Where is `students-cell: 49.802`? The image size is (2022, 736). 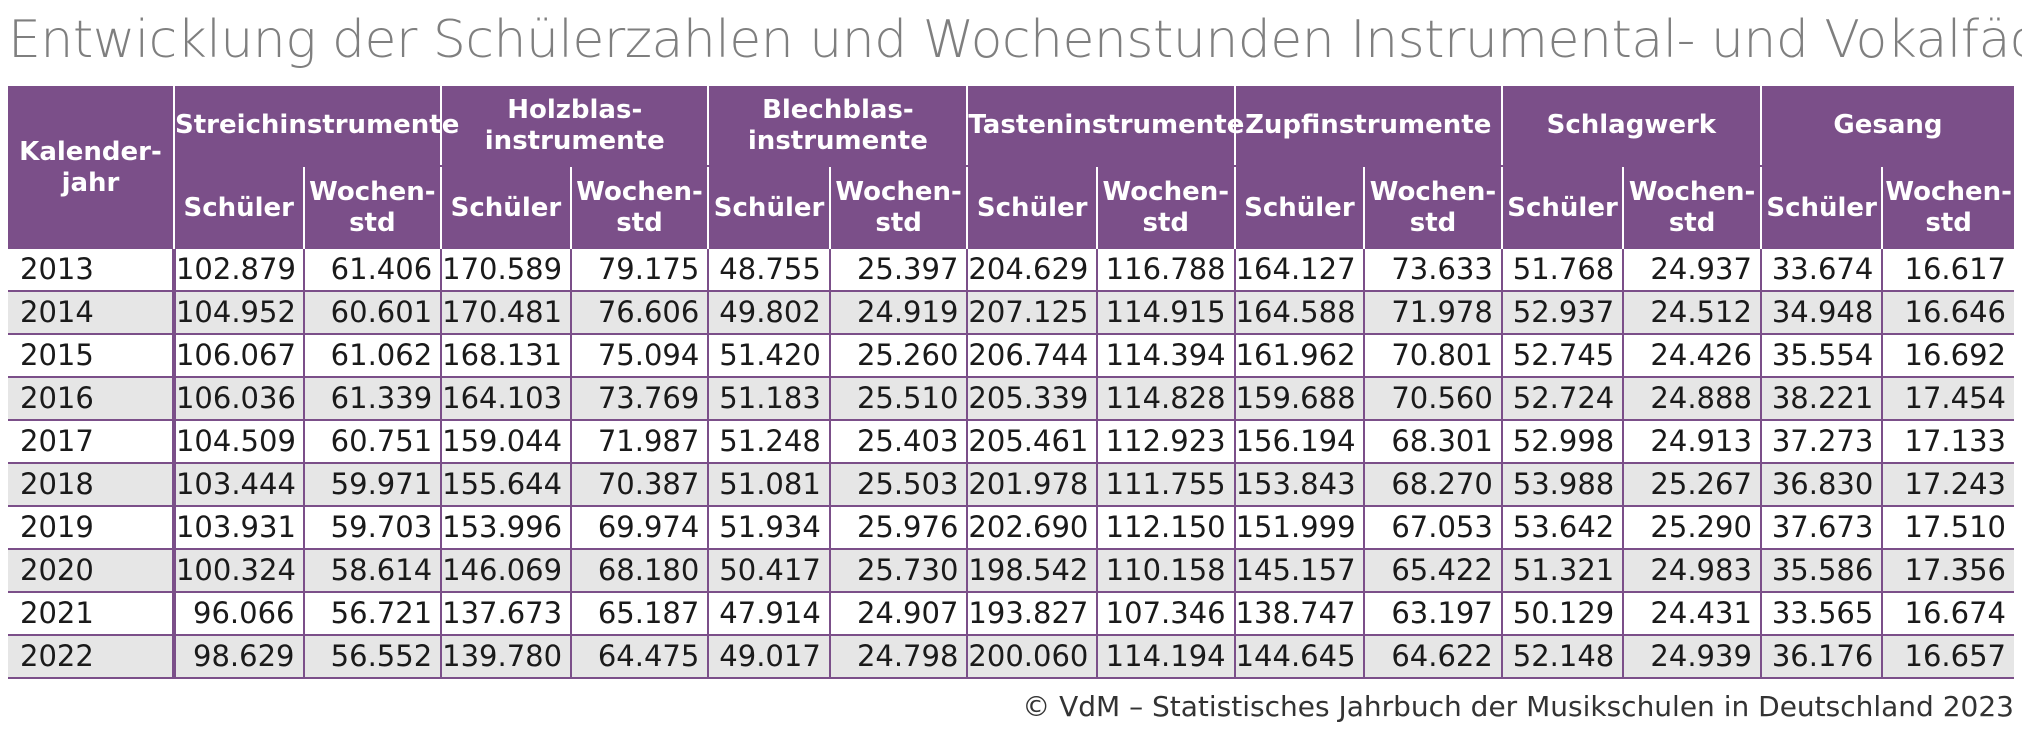
students-cell: 49.802 is located at coordinates (768, 313).